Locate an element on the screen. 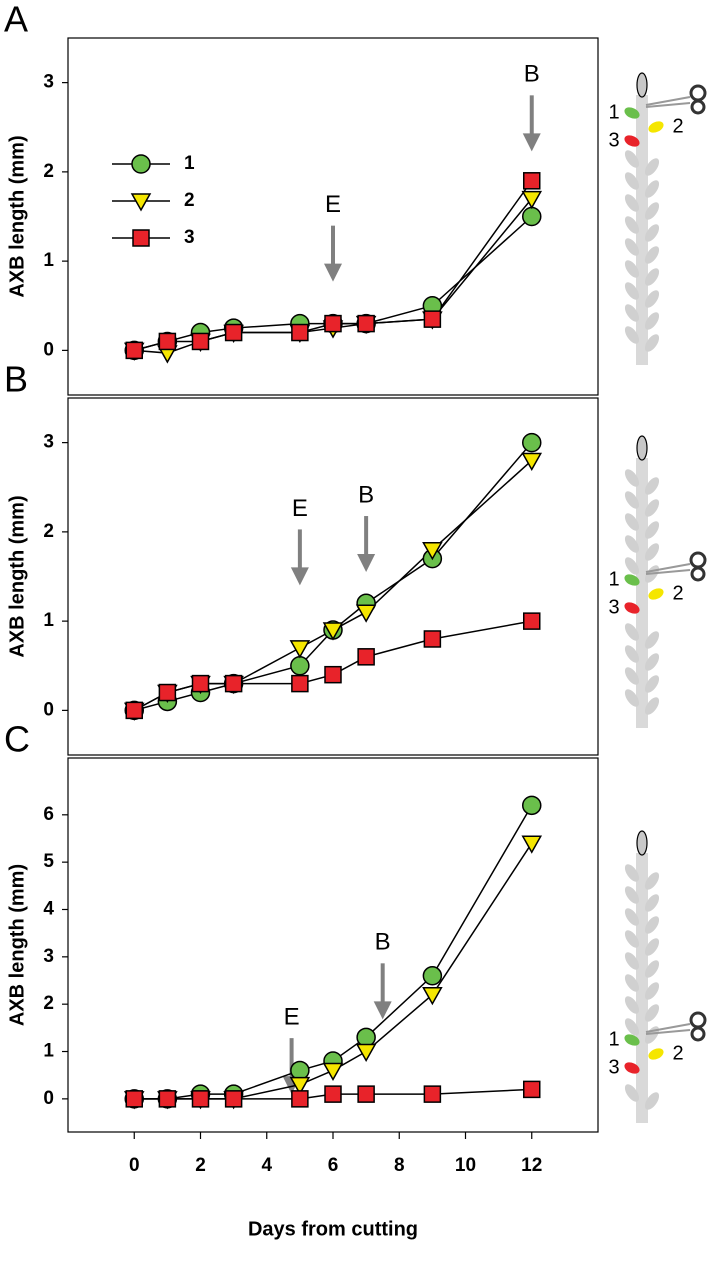 The height and width of the screenshot is (1282, 728). panel-label: B is located at coordinates (16, 379).